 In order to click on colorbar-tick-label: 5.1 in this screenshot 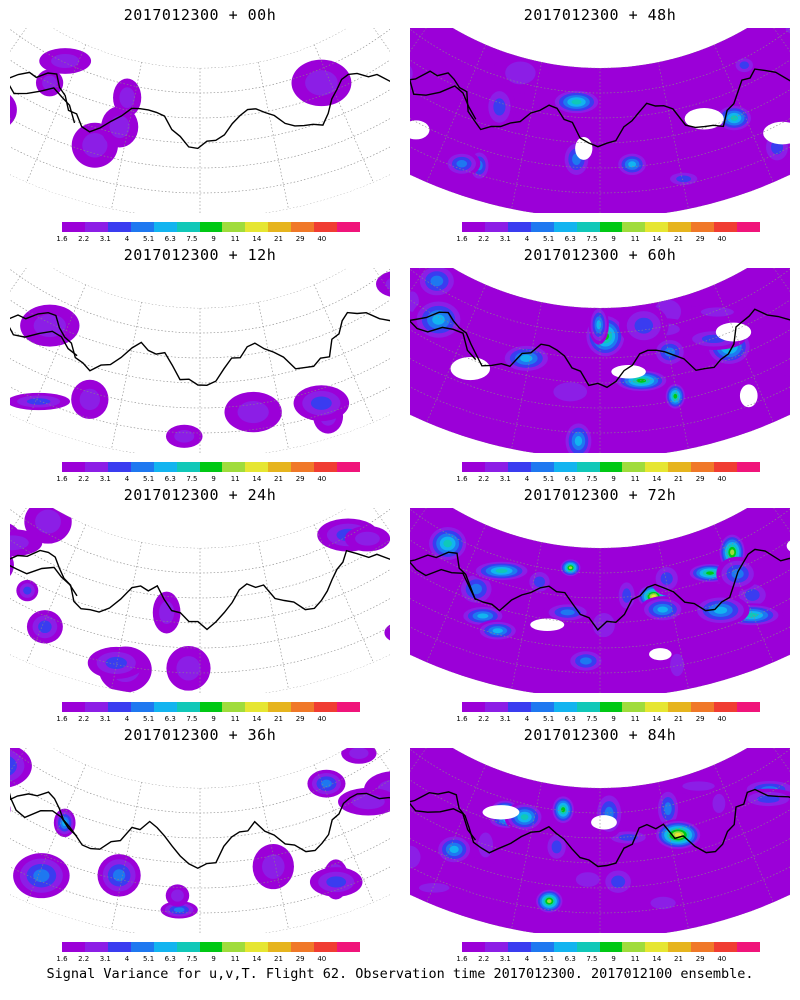, I will do `click(549, 479)`.